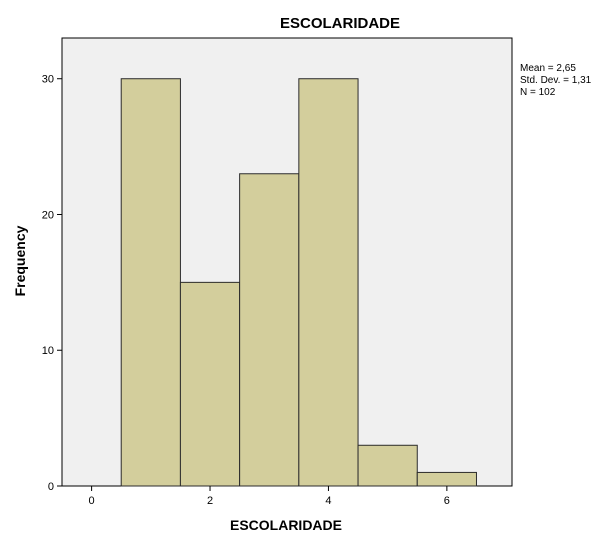 This screenshot has height=538, width=606. I want to click on stat-mean: Mean = 2,65, so click(548, 68).